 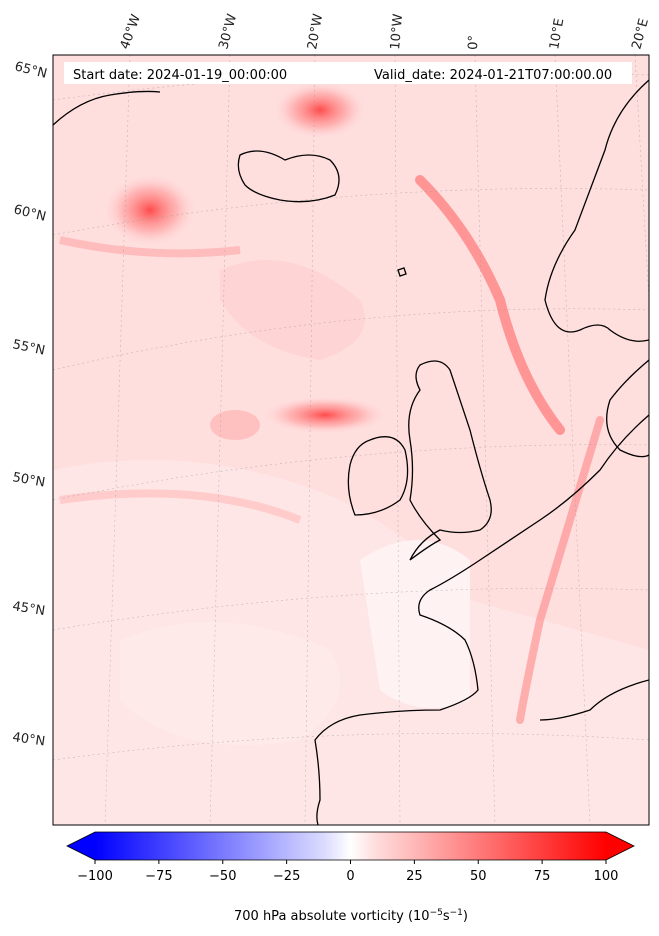 I want to click on longitude-labels: 40°W 30°W 20°W 10°W 0° 10°E 20°E, so click(x=385, y=31).